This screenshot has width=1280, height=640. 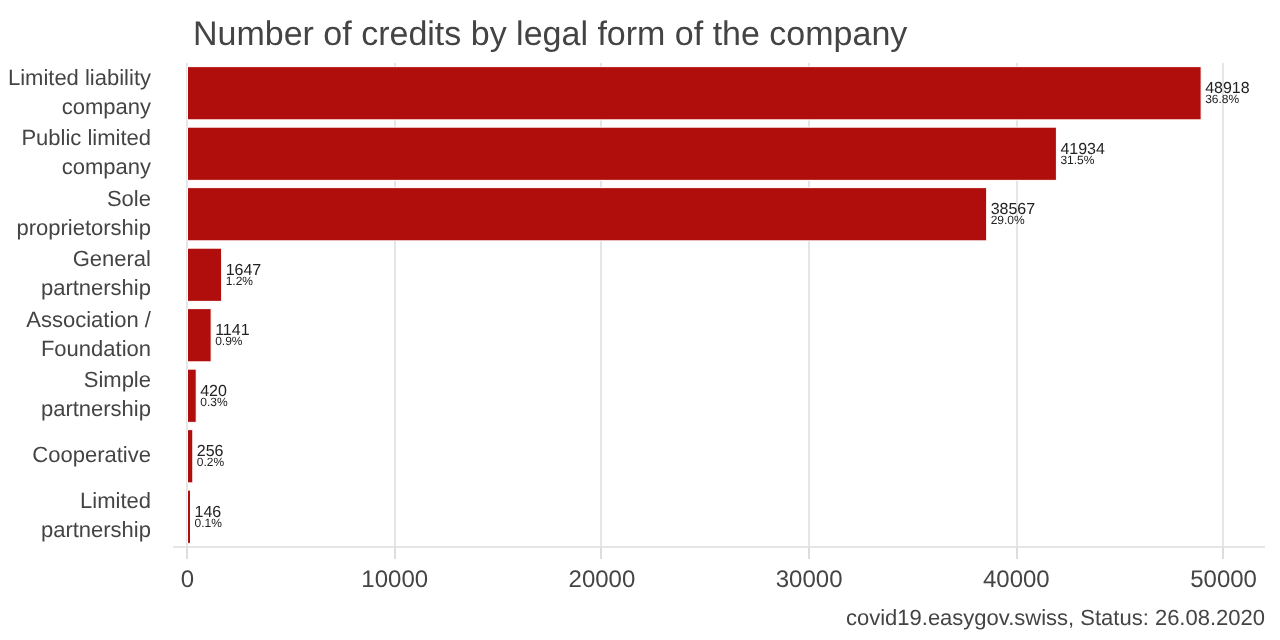 I want to click on y-tick-label: Limited partnership, so click(x=96, y=517).